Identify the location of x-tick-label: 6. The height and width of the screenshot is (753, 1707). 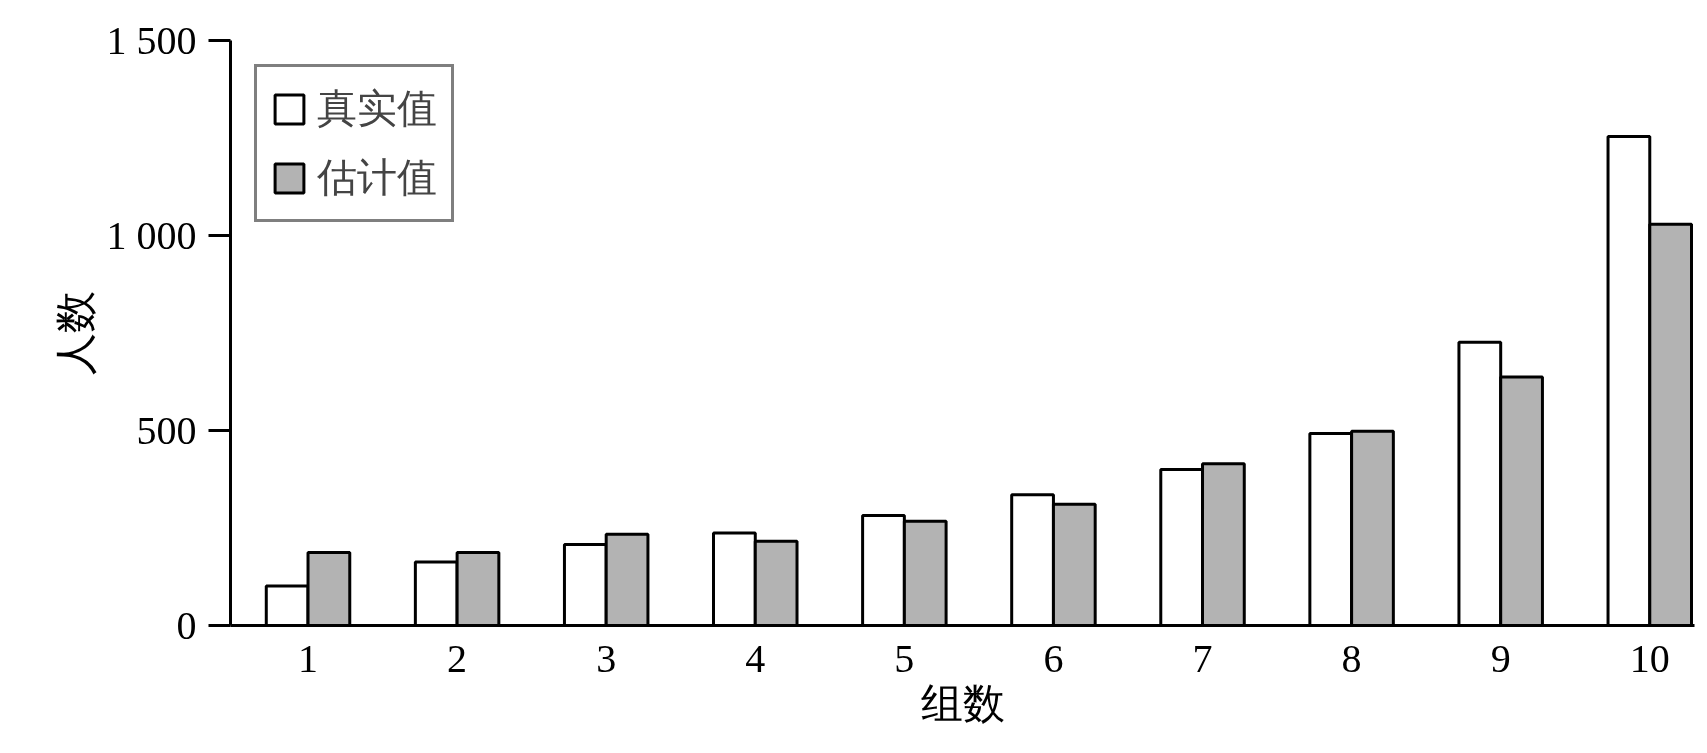
(1053, 658).